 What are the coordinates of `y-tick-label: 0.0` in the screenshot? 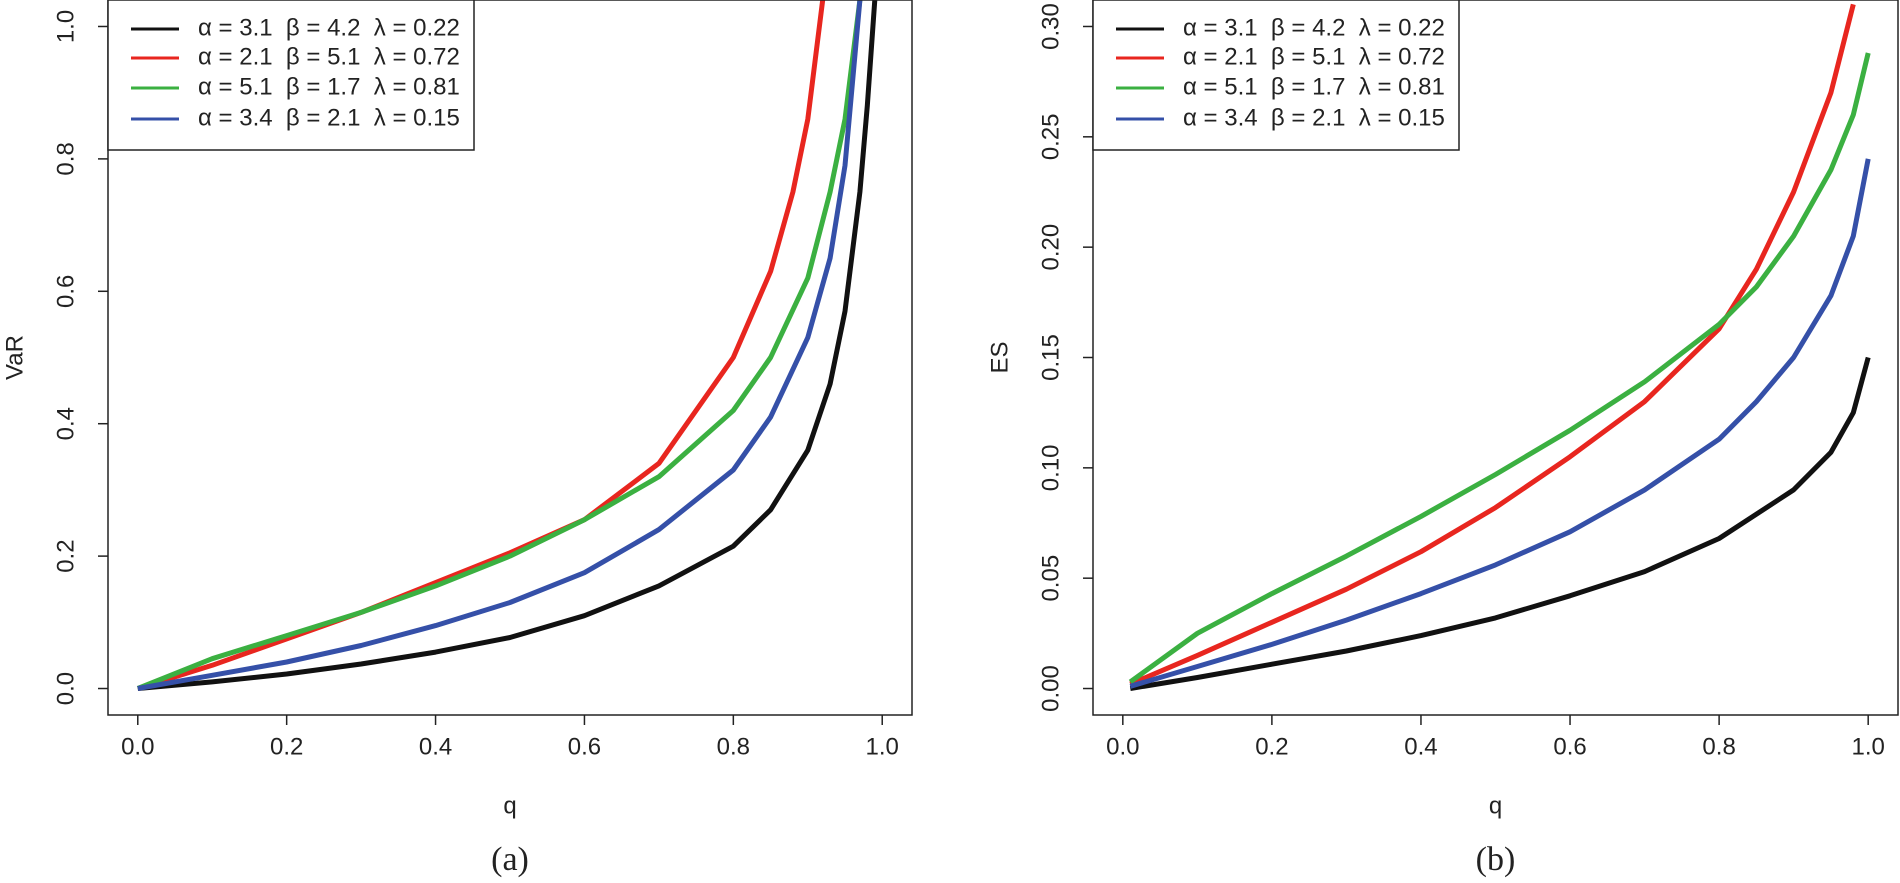 It's located at (65, 688).